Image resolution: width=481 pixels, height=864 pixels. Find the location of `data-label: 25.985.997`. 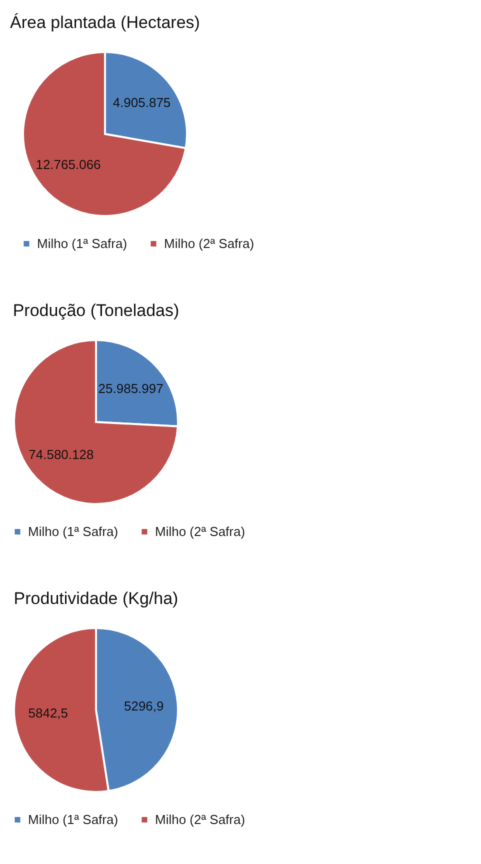

data-label: 25.985.997 is located at coordinates (131, 388).